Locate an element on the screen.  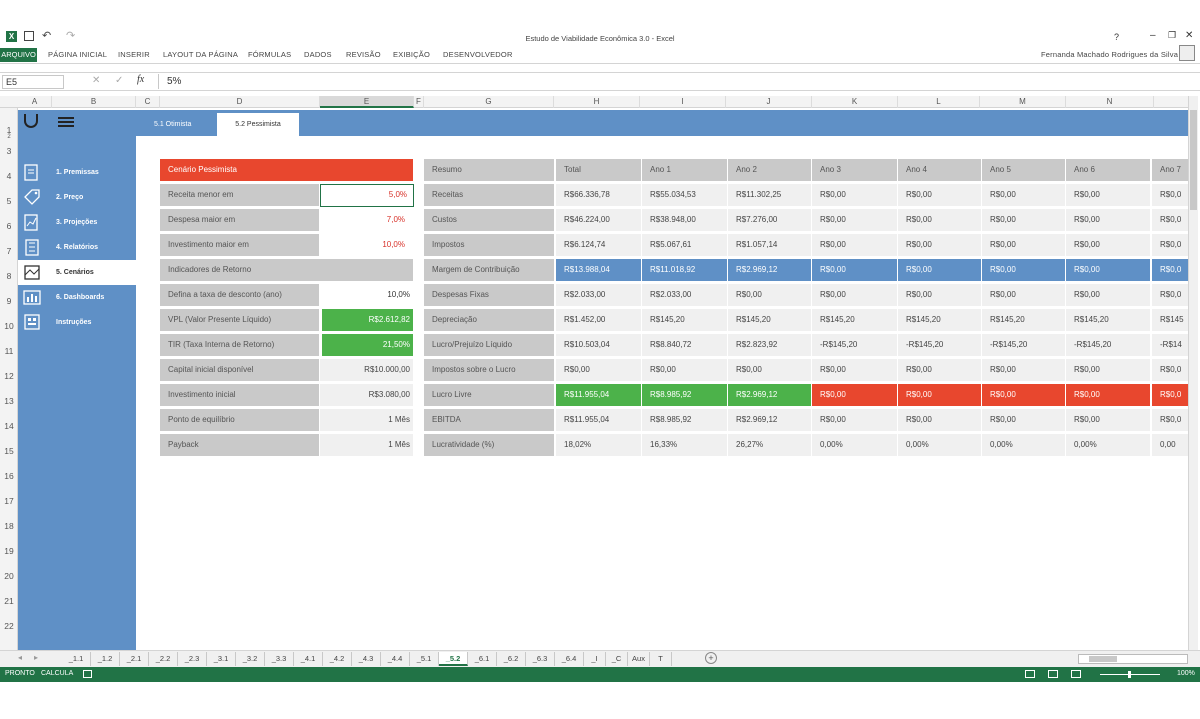
horizontal-scrollbar is located at coordinates (1133, 659).